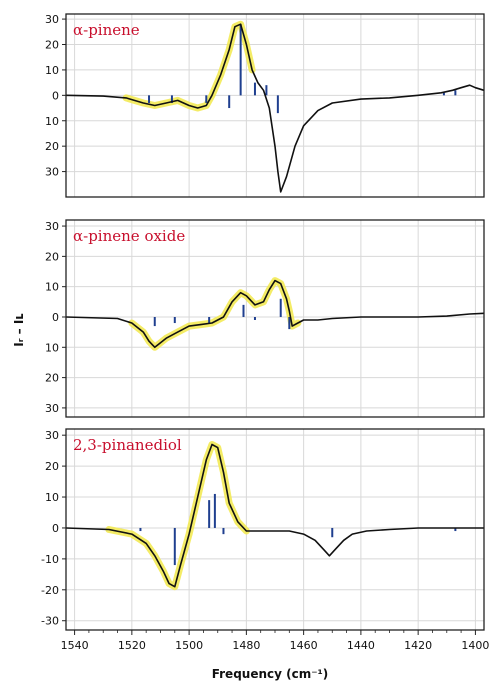 The width and height of the screenshot is (493, 697). What do you see at coordinates (418, 645) in the screenshot?
I see `x-tick-label: 1420` at bounding box center [418, 645].